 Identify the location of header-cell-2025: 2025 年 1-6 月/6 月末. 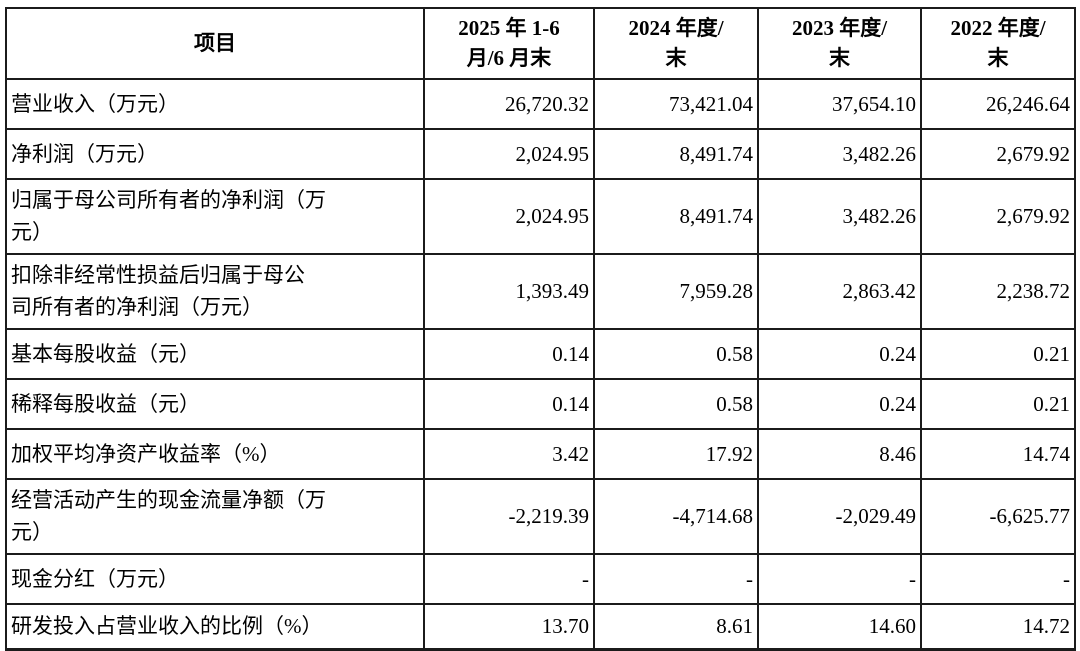
(509, 43).